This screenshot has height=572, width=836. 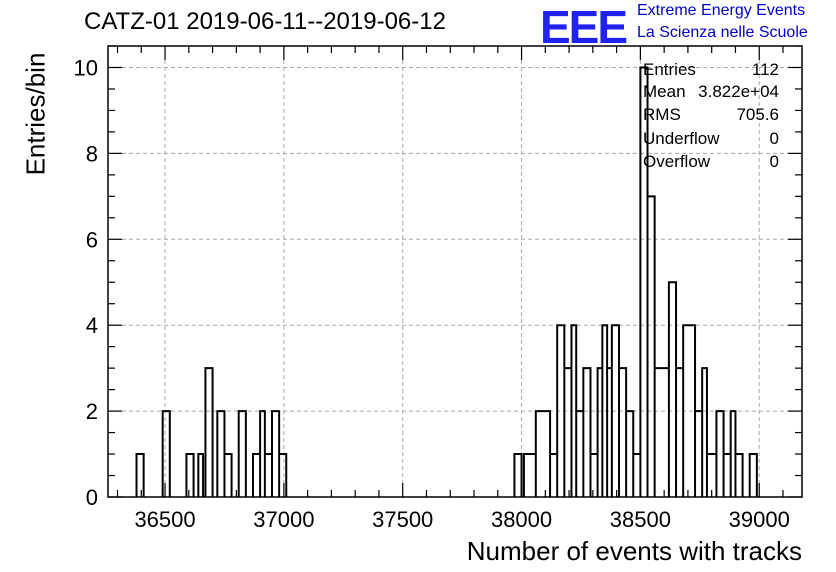 What do you see at coordinates (722, 32) in the screenshot?
I see `logo-tagline-2: La Scienza nelle Scuole` at bounding box center [722, 32].